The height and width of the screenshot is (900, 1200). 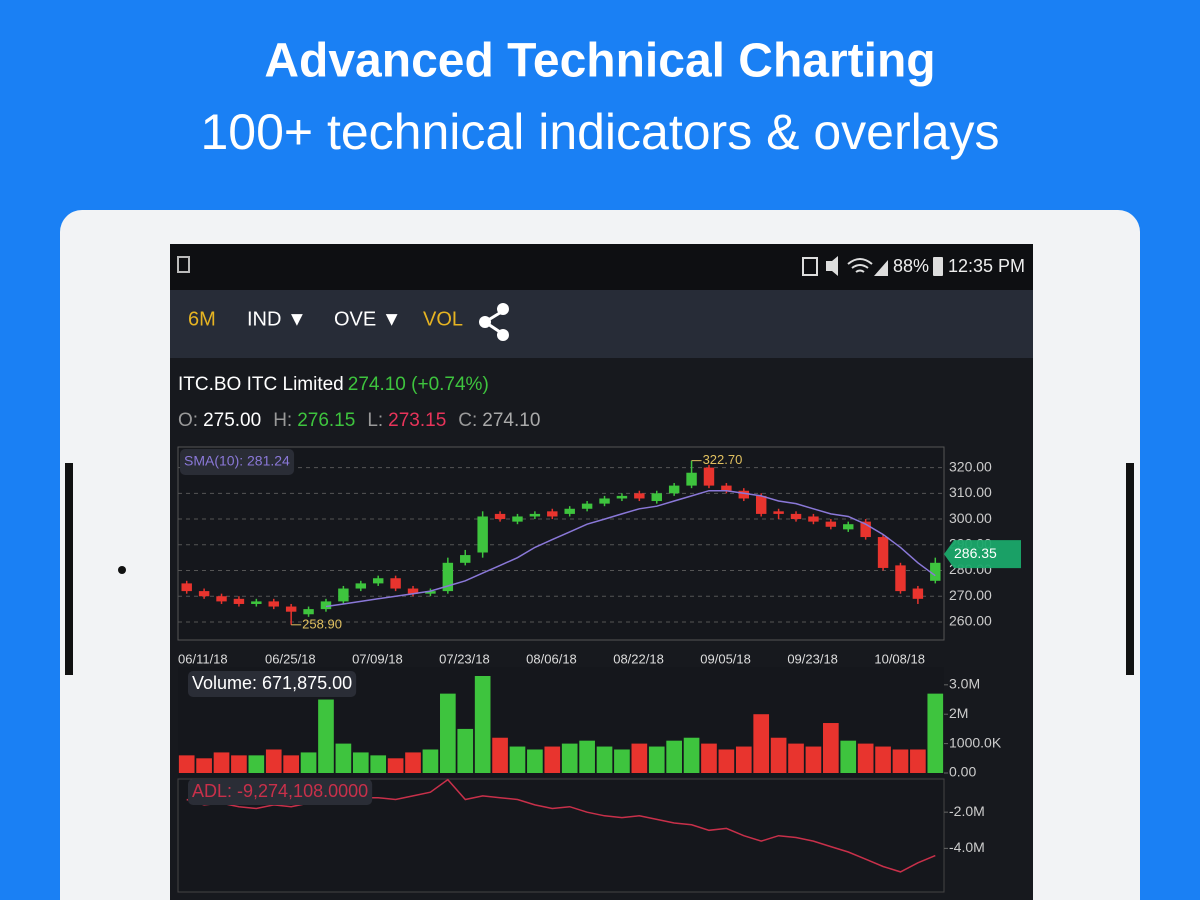 What do you see at coordinates (202, 319) in the screenshot?
I see `period-button: 6M` at bounding box center [202, 319].